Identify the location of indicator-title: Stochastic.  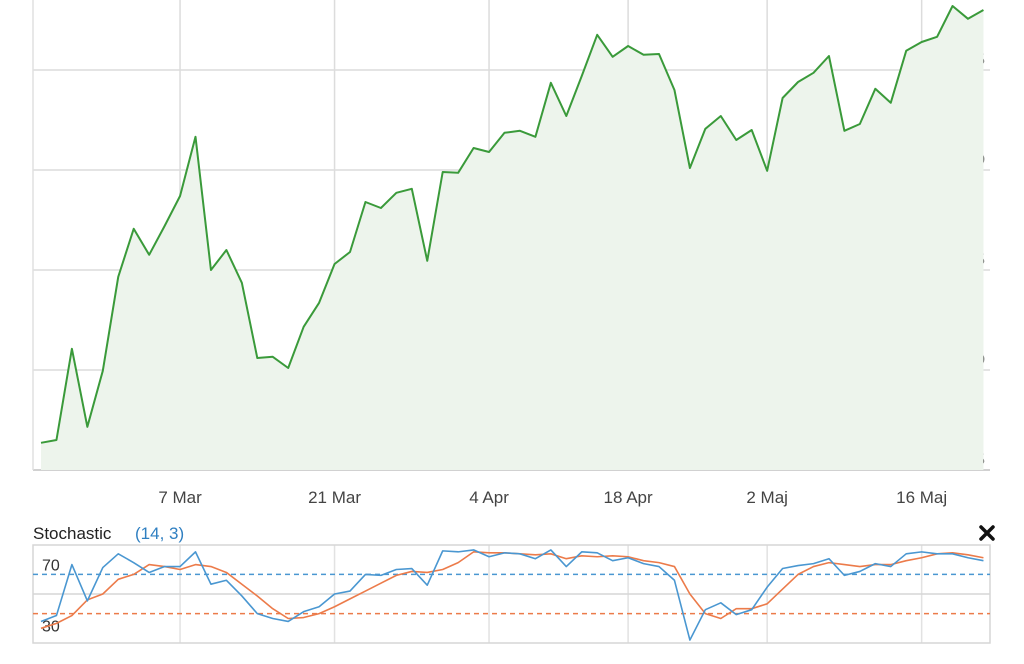
(72, 533).